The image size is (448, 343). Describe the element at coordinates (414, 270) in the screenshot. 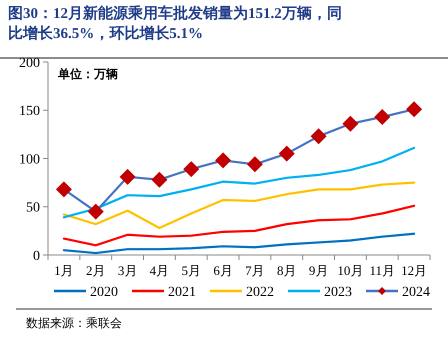

I see `x-tick-label: 12月` at that location.